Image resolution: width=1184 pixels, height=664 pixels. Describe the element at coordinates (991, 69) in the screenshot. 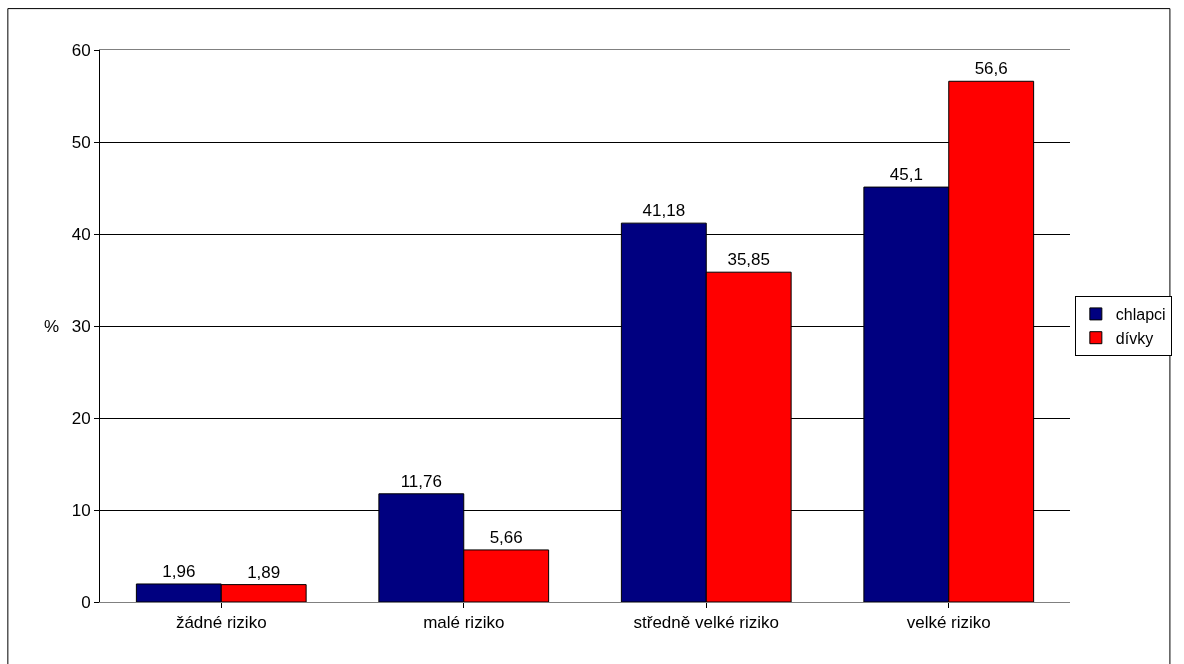

I see `data-label: 56,6` at that location.